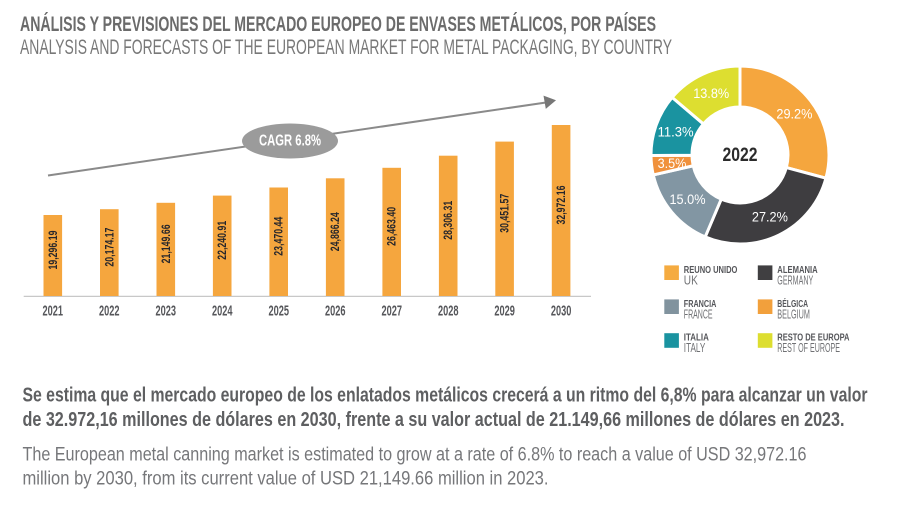 The width and height of the screenshot is (898, 514). I want to click on svg-text: REST OF EUROPE, so click(808, 347).